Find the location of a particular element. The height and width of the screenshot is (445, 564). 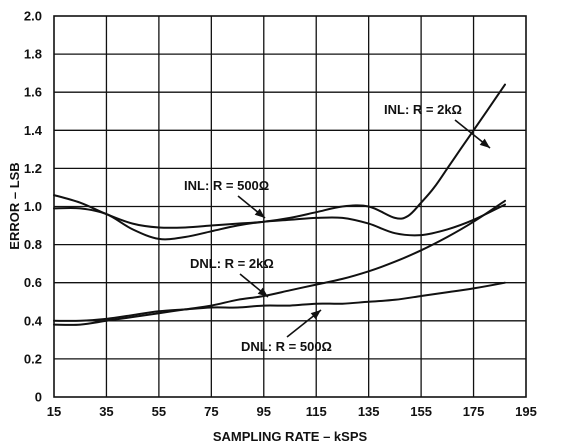

y-tick-label: 1.2 is located at coordinates (33, 168).